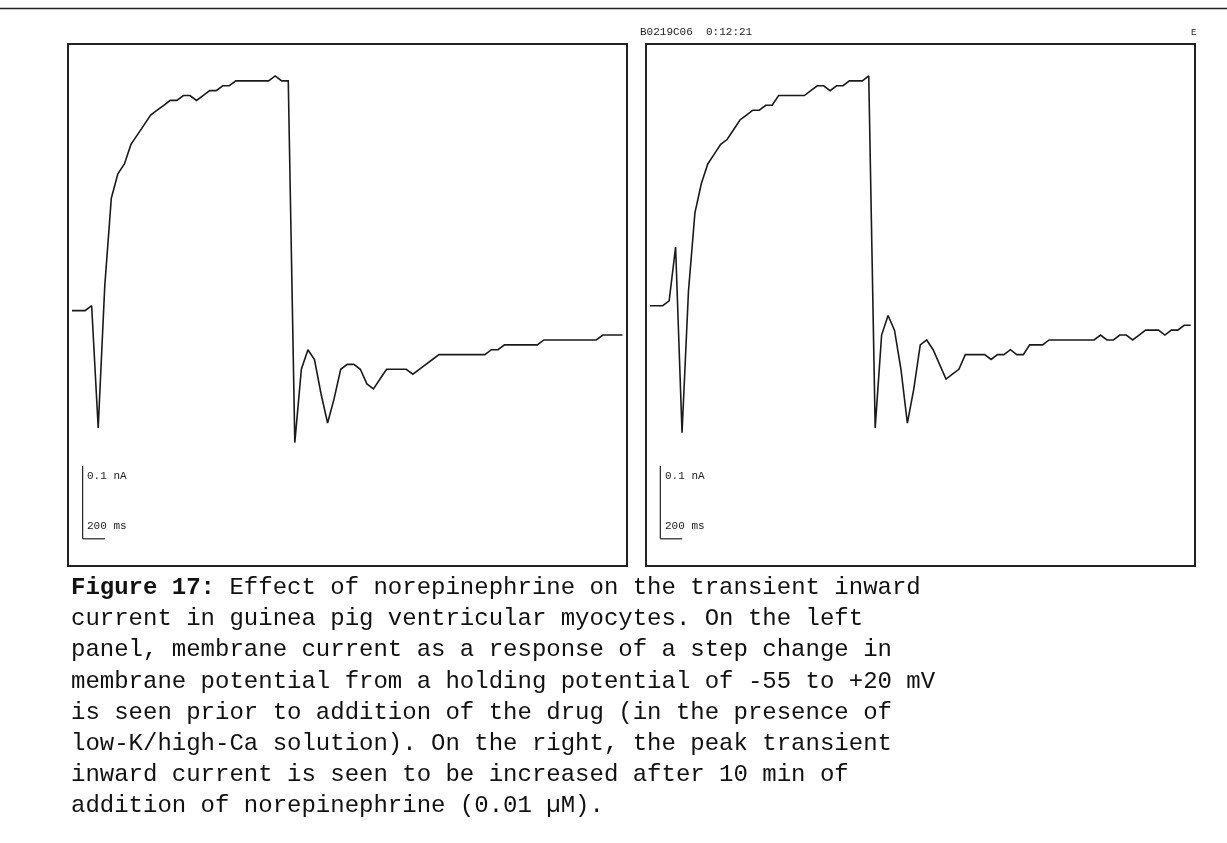 The height and width of the screenshot is (843, 1227). I want to click on text: B0219C06 0:12:21, so click(696, 32).